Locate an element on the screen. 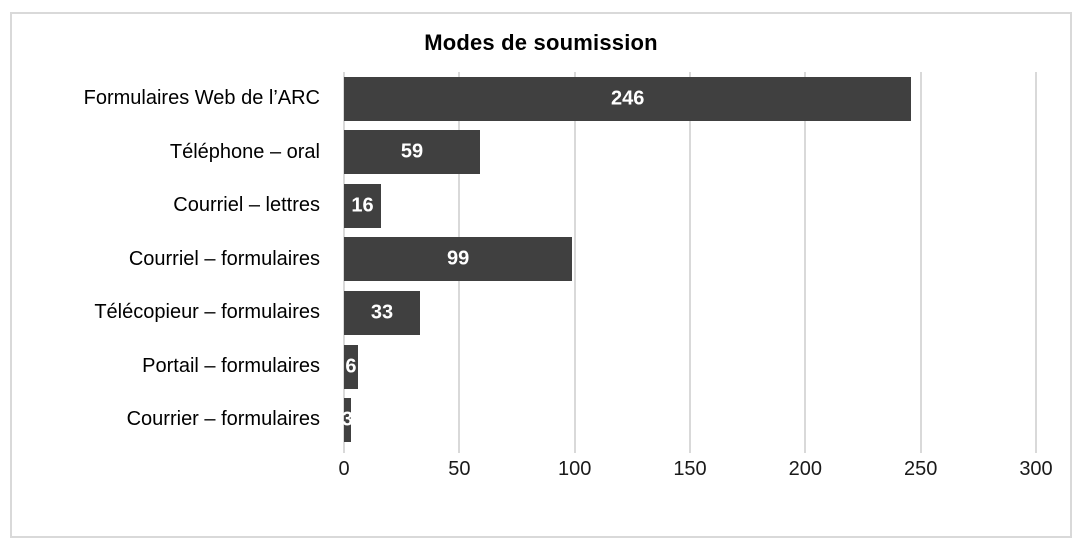 The width and height of the screenshot is (1082, 550). bar-value-label: 59 is located at coordinates (412, 151).